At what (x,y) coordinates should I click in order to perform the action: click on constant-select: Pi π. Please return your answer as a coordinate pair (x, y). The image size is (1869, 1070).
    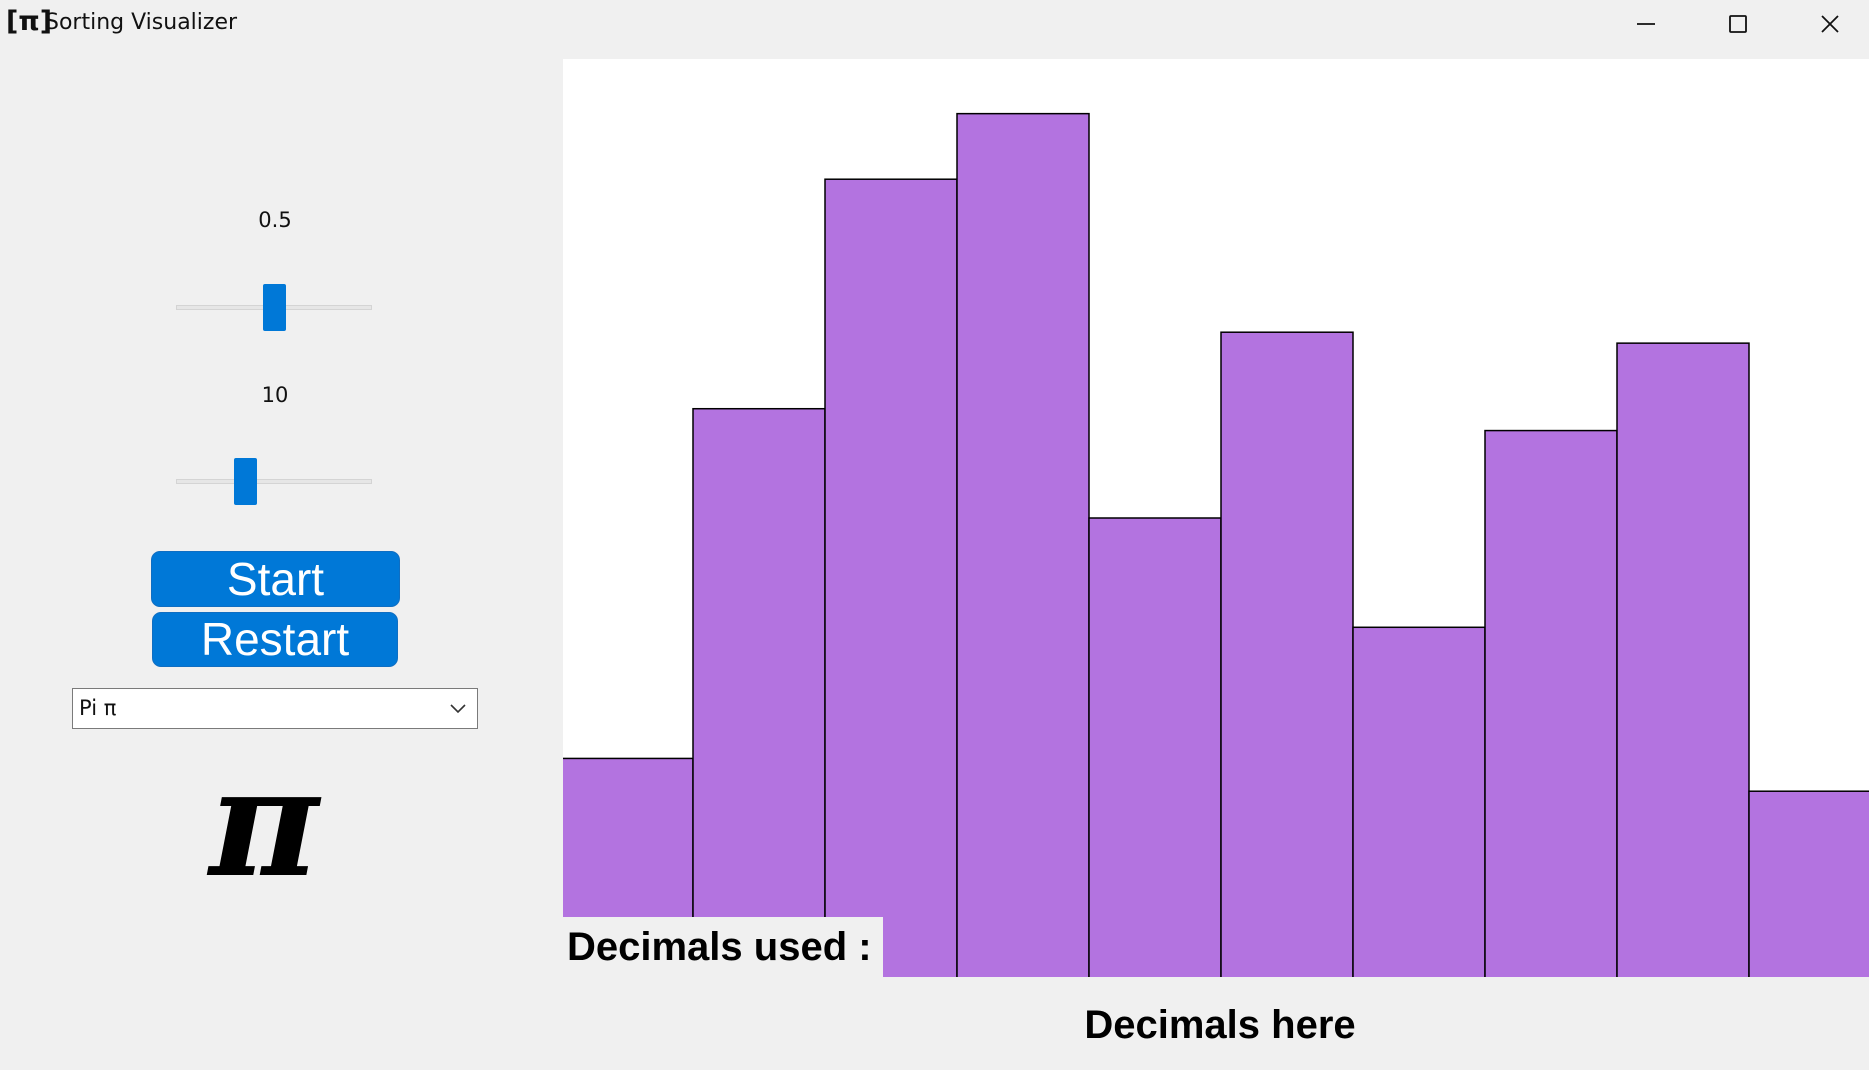
    Looking at the image, I should click on (275, 708).